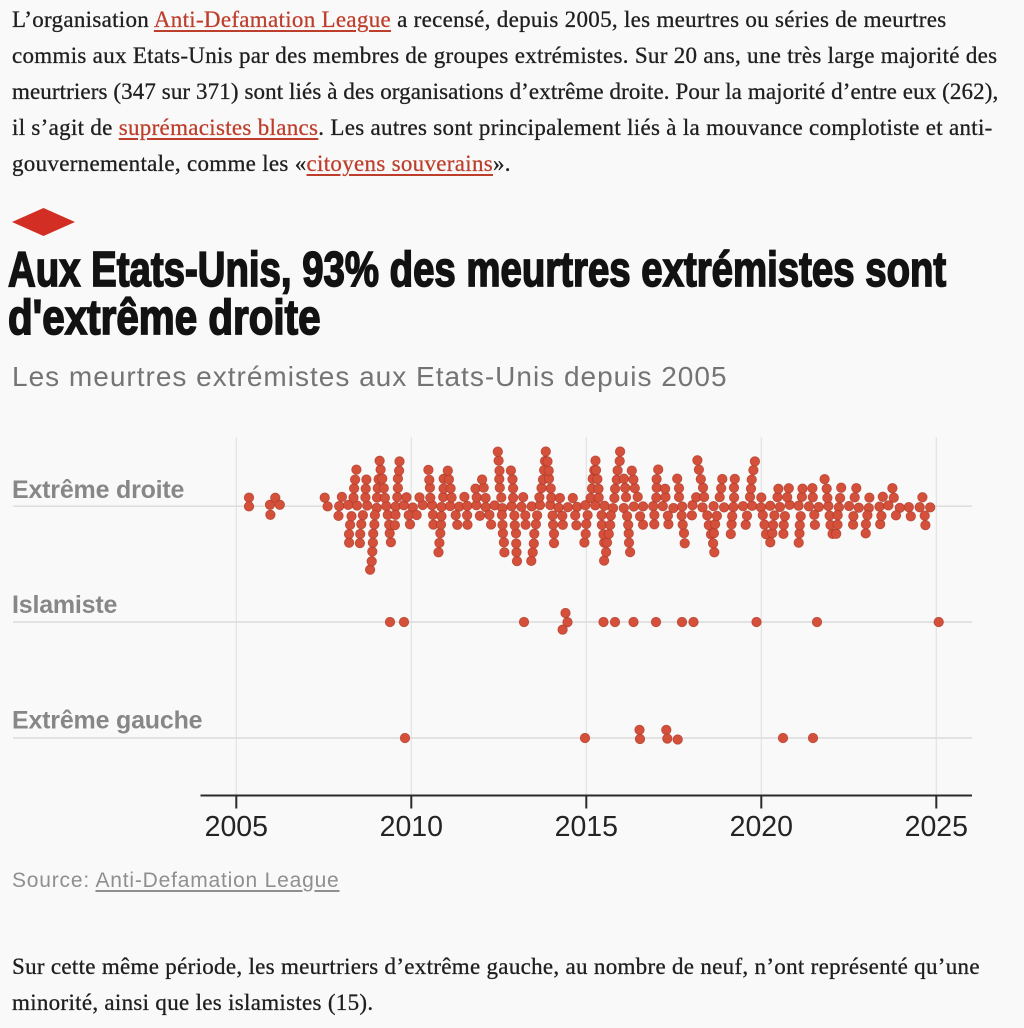 Image resolution: width=1024 pixels, height=1028 pixels. I want to click on svg-text: 2015, so click(586, 827).